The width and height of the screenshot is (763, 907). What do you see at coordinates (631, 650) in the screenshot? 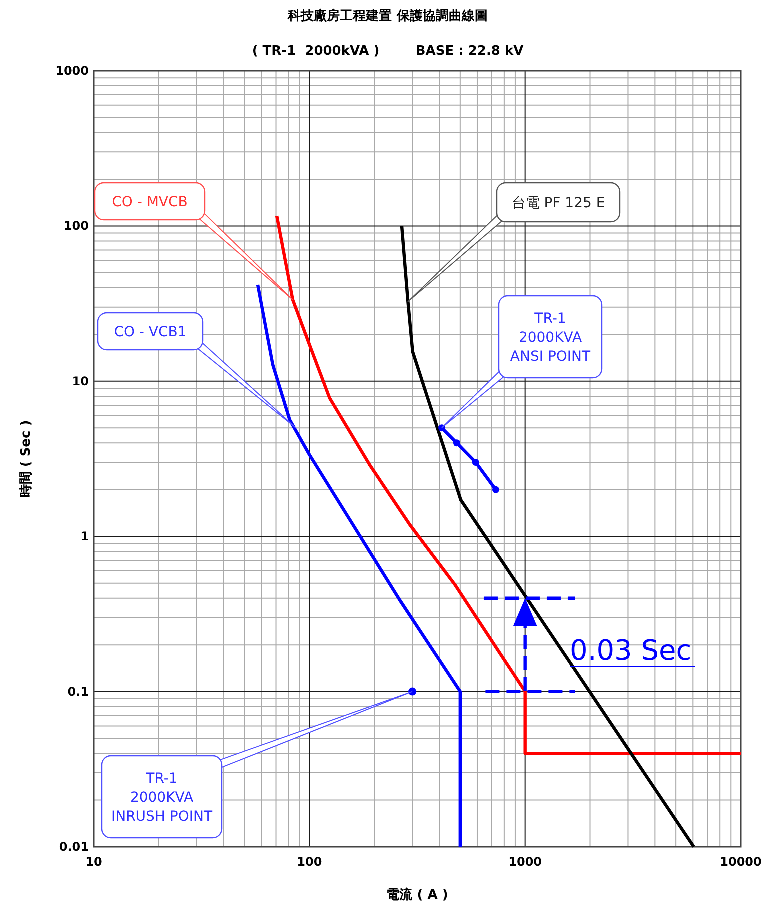
I see `annotation: 0.03 Sec` at bounding box center [631, 650].